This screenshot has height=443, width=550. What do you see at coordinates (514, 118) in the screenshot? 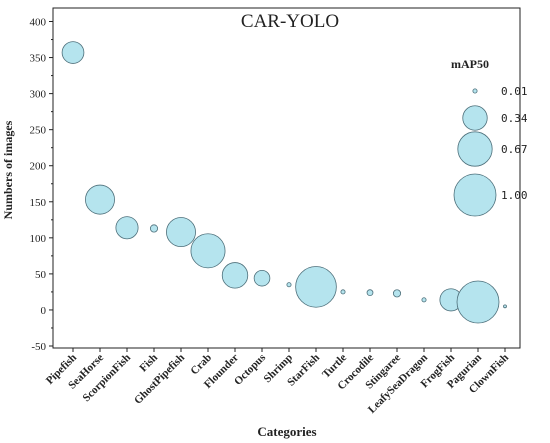
I see `legend-label: 0.34` at bounding box center [514, 118].